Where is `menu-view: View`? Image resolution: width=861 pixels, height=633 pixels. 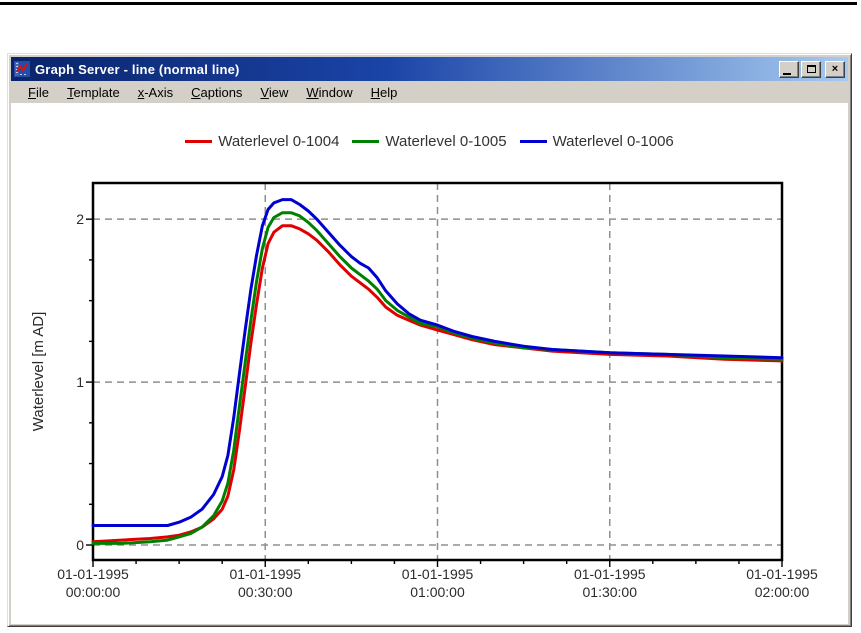
menu-view: View is located at coordinates (274, 92).